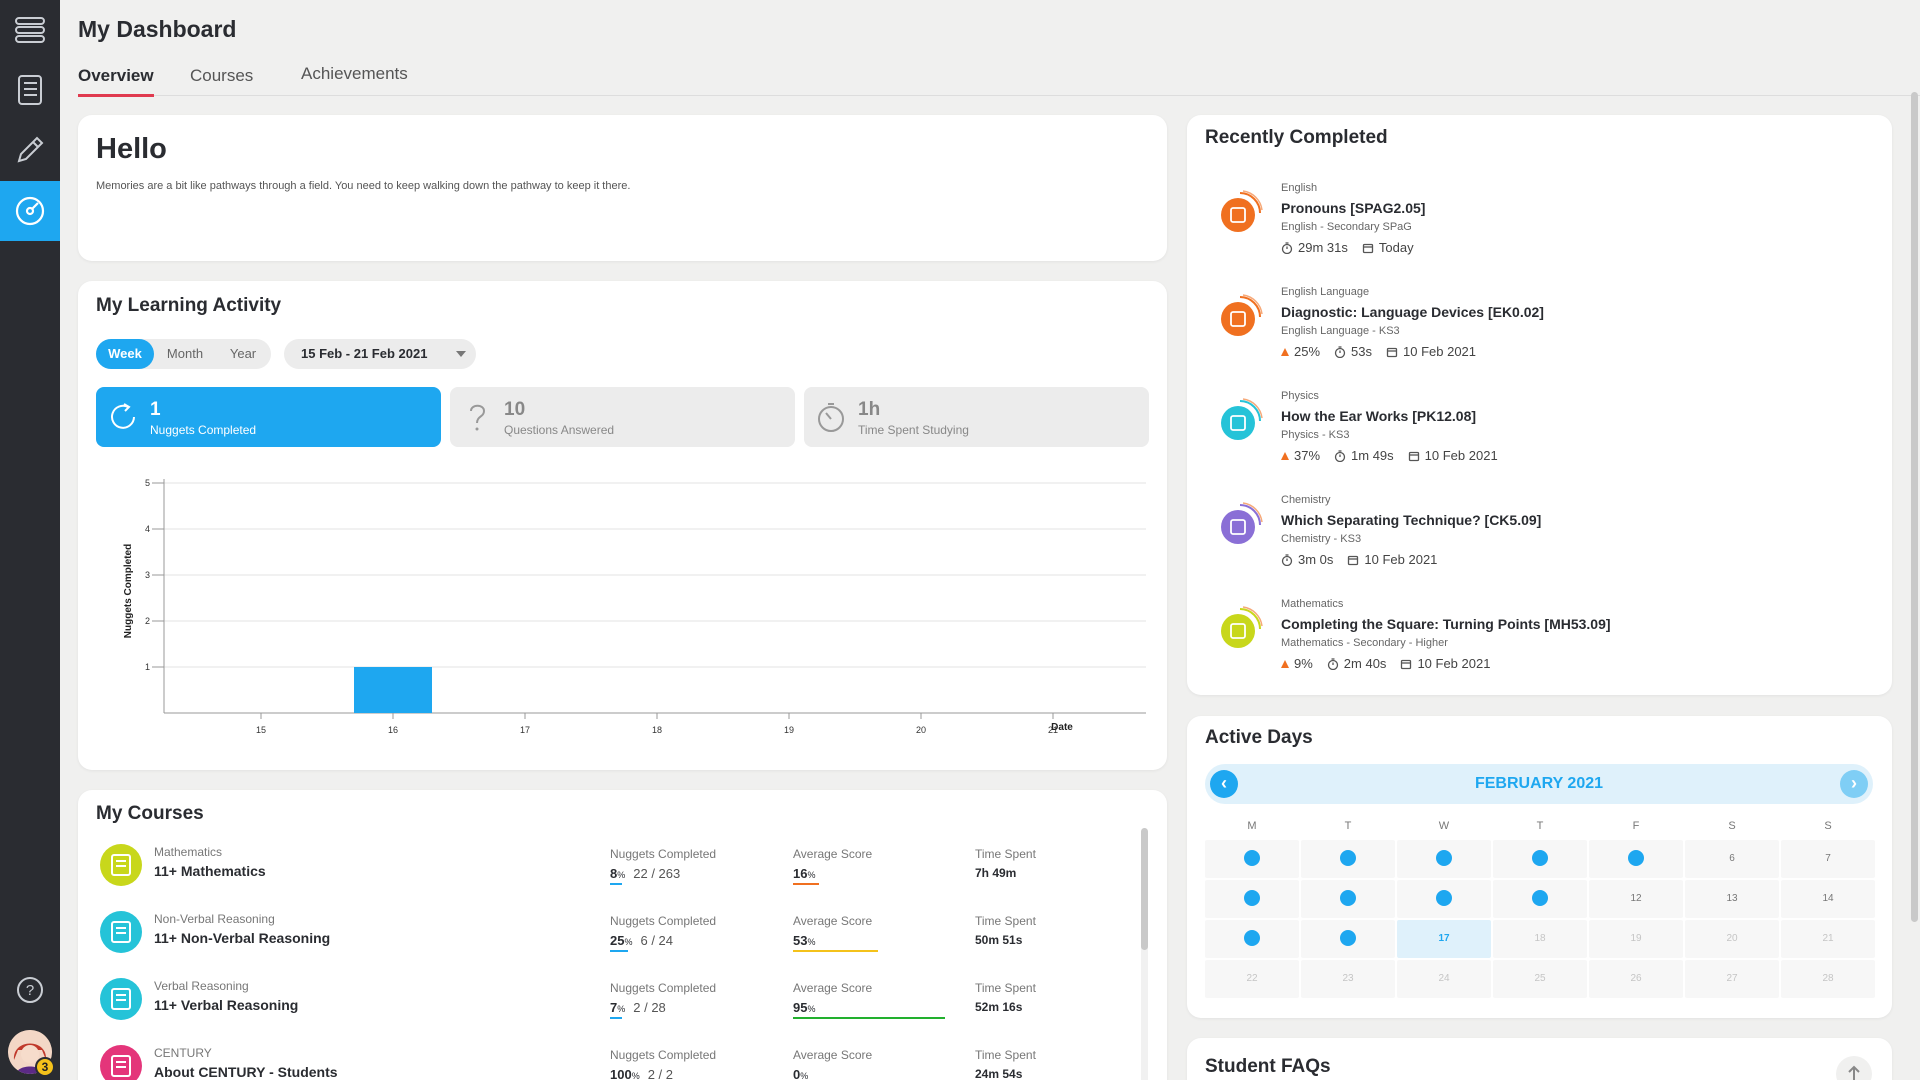  Describe the element at coordinates (131, 149) in the screenshot. I see `hello-title: Hello` at that location.